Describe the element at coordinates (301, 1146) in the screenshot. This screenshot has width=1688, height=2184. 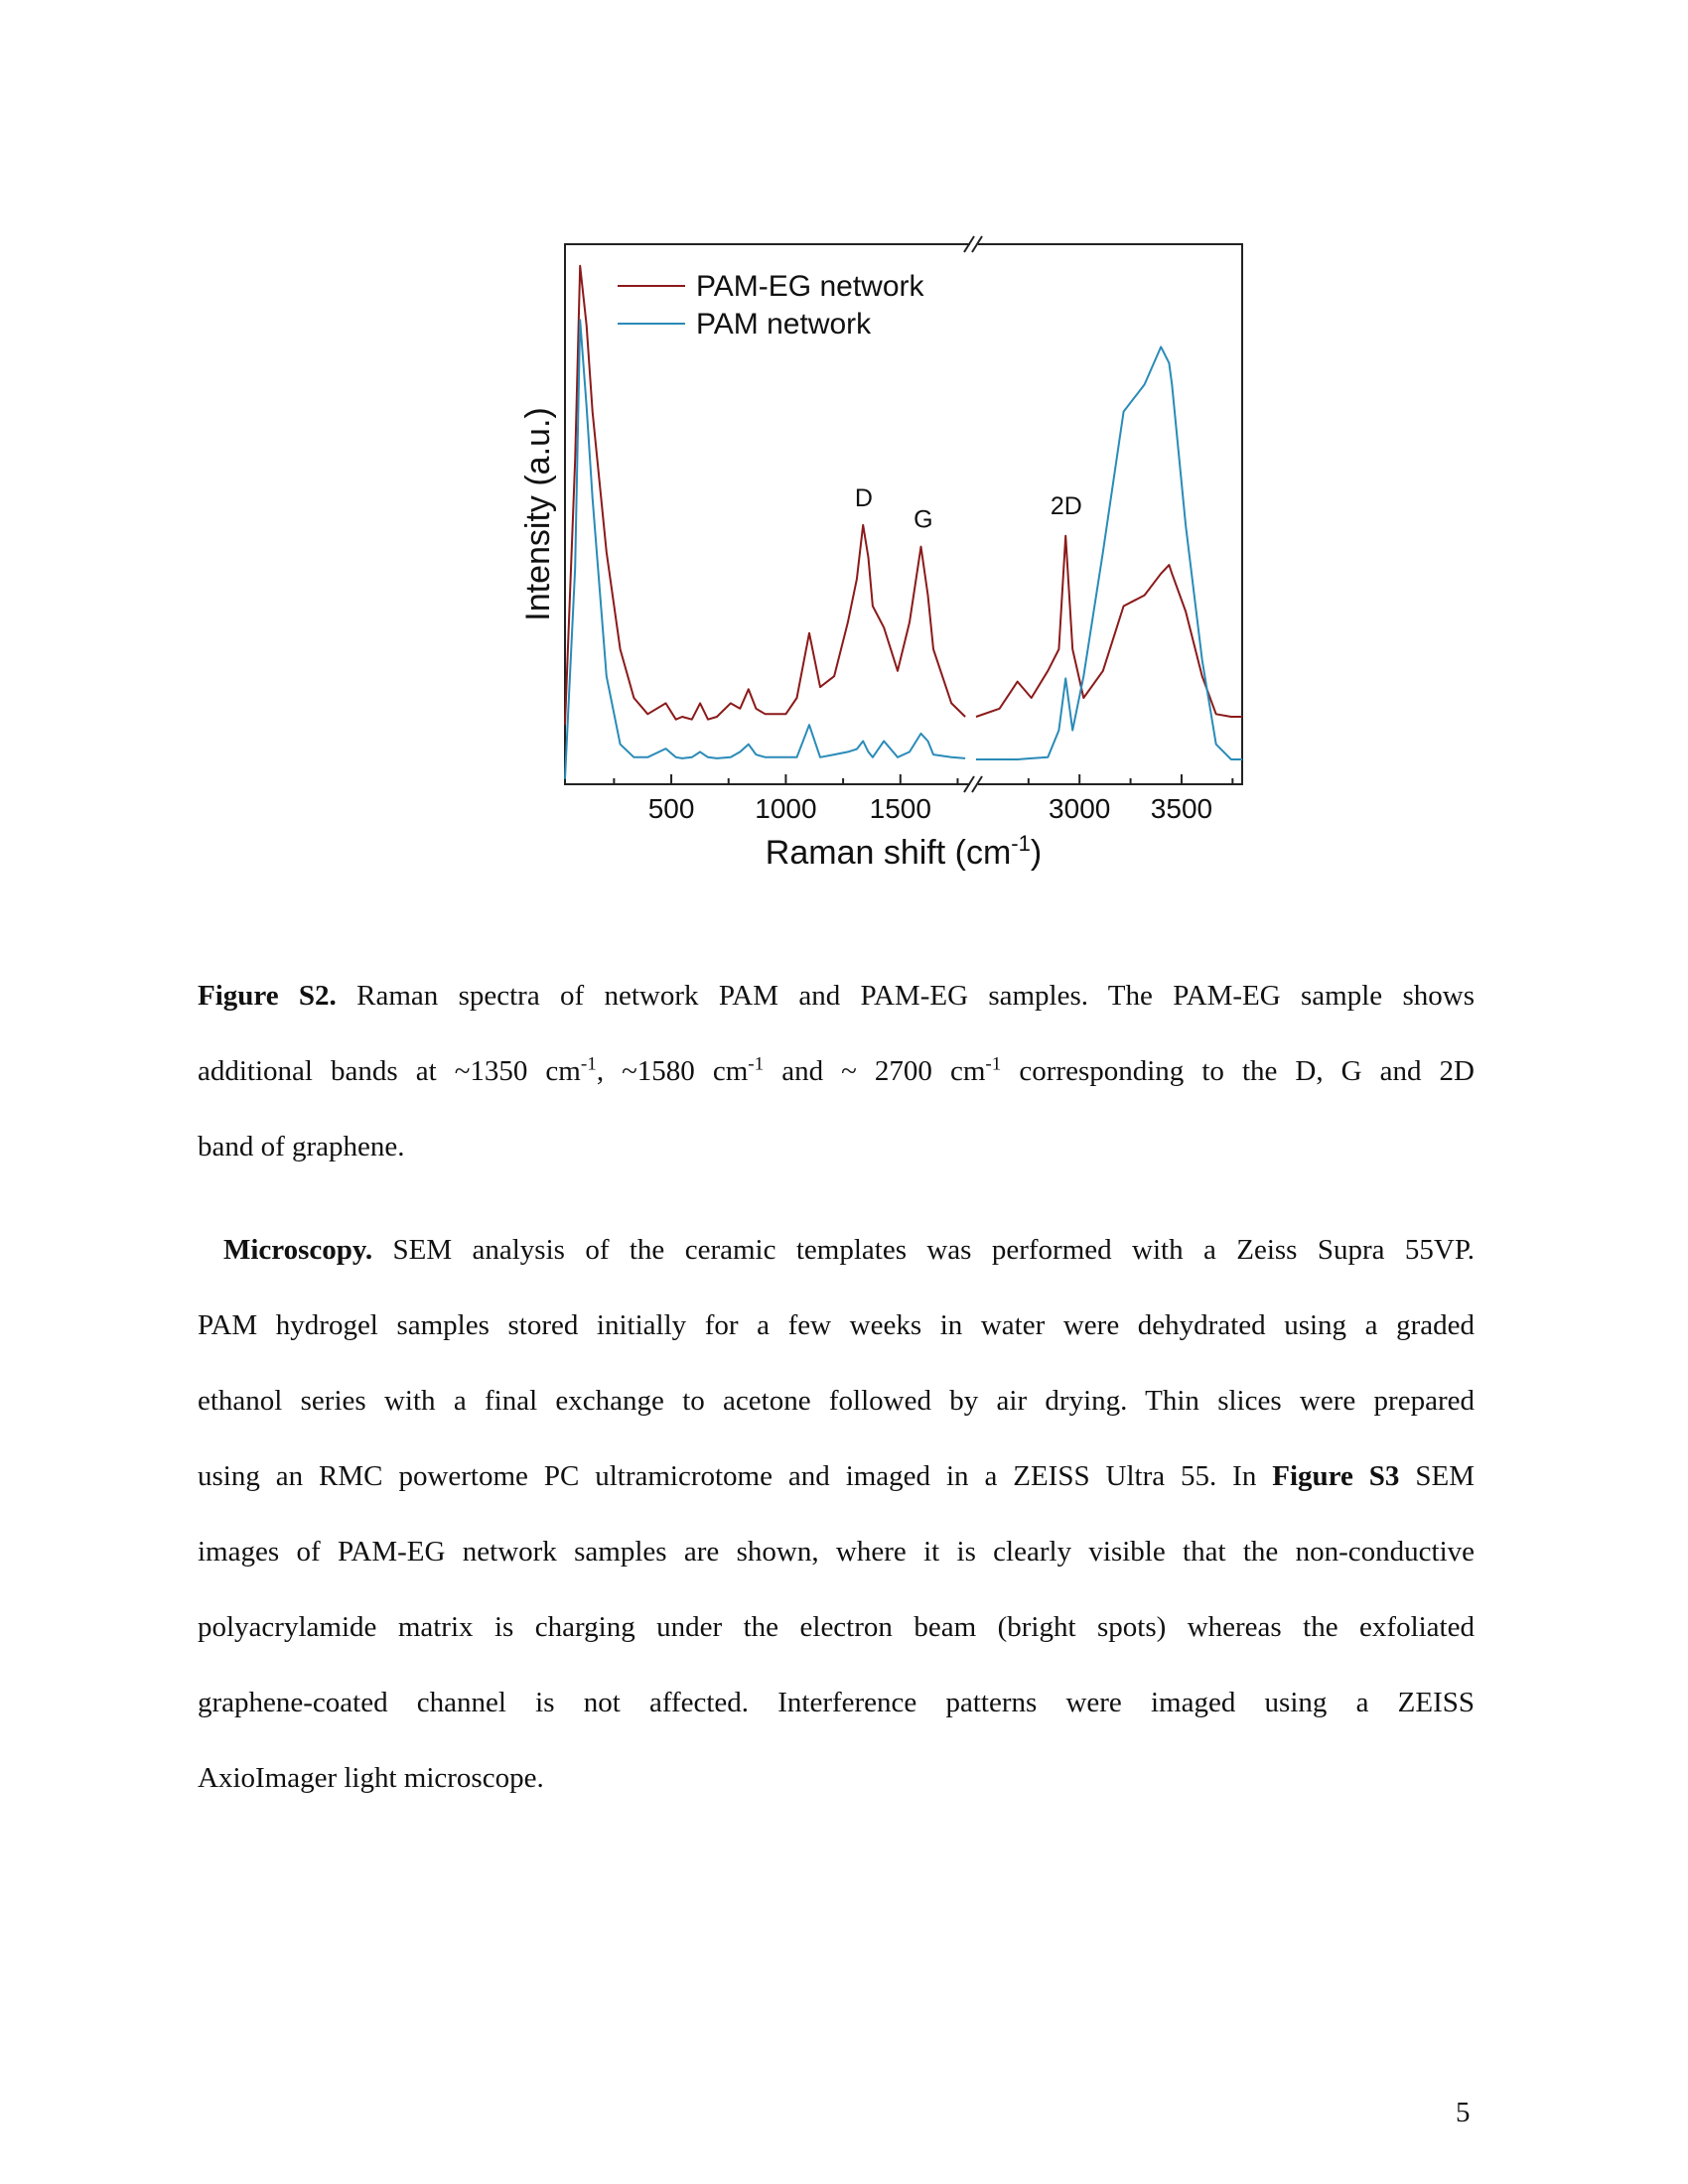
I see `text-run: band of graphene.` at that location.